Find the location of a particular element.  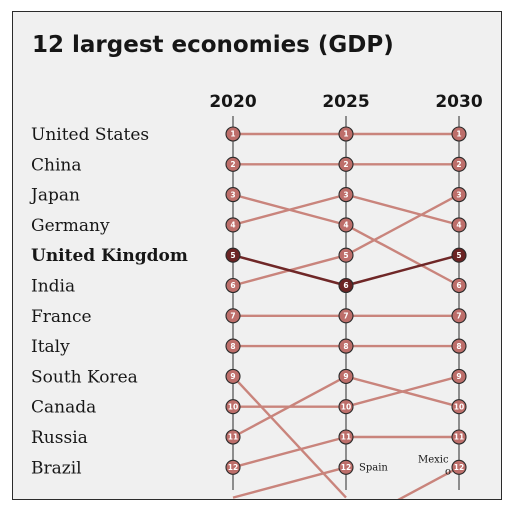

rank-marker-russia-2025 is located at coordinates (346, 376).